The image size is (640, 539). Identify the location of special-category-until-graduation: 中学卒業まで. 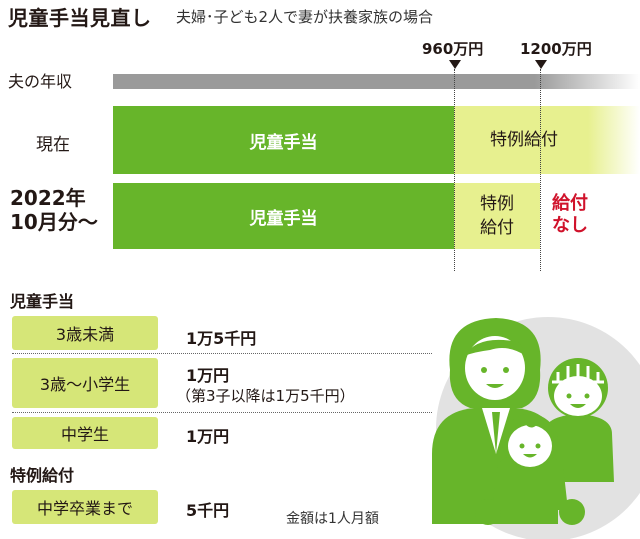
(85, 507).